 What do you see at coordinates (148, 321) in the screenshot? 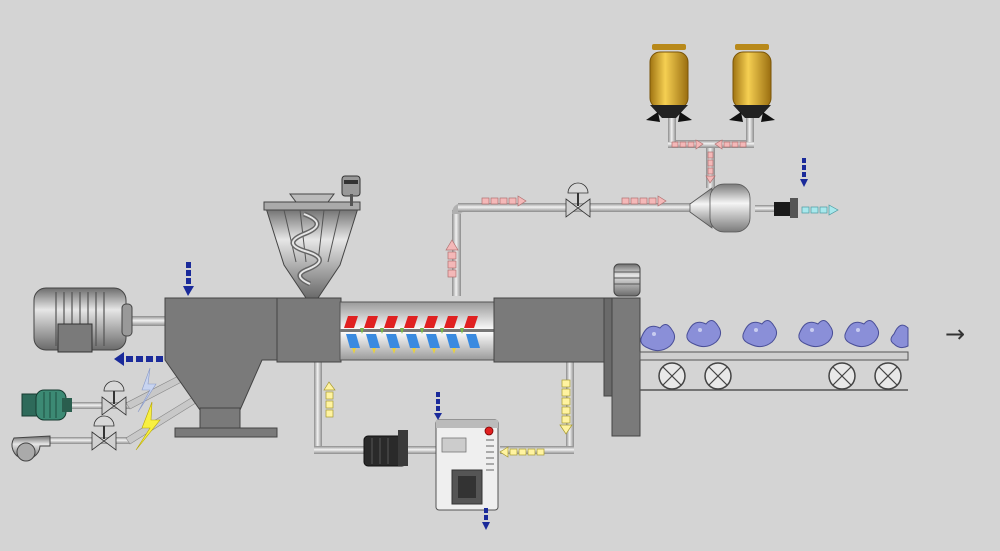
I see `motor-shaft` at bounding box center [148, 321].